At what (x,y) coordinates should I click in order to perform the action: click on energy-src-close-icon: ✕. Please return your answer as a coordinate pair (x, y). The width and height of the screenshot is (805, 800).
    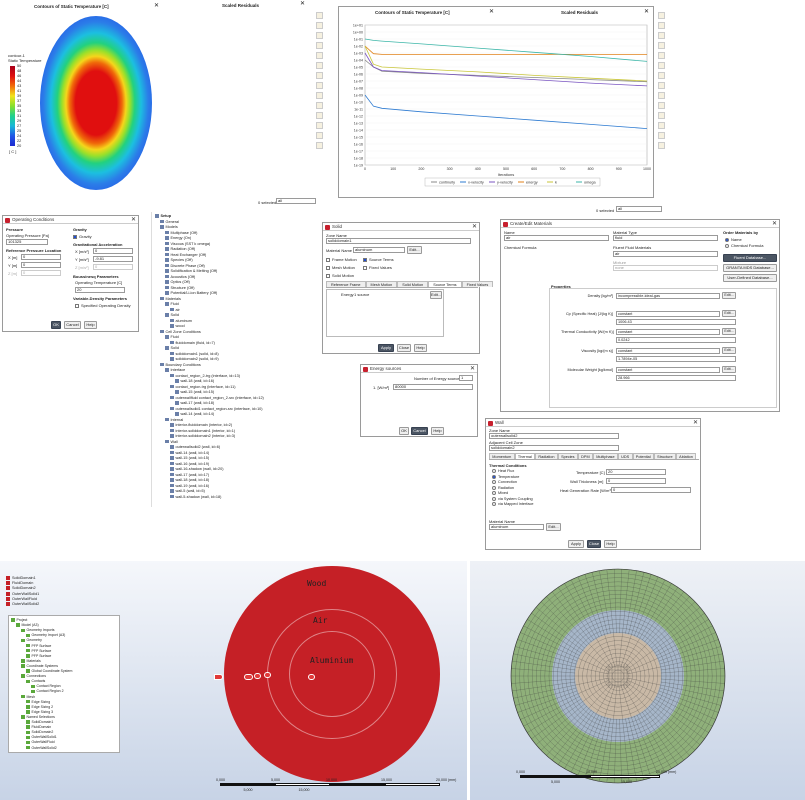
    Looking at the image, I should click on (472, 369).